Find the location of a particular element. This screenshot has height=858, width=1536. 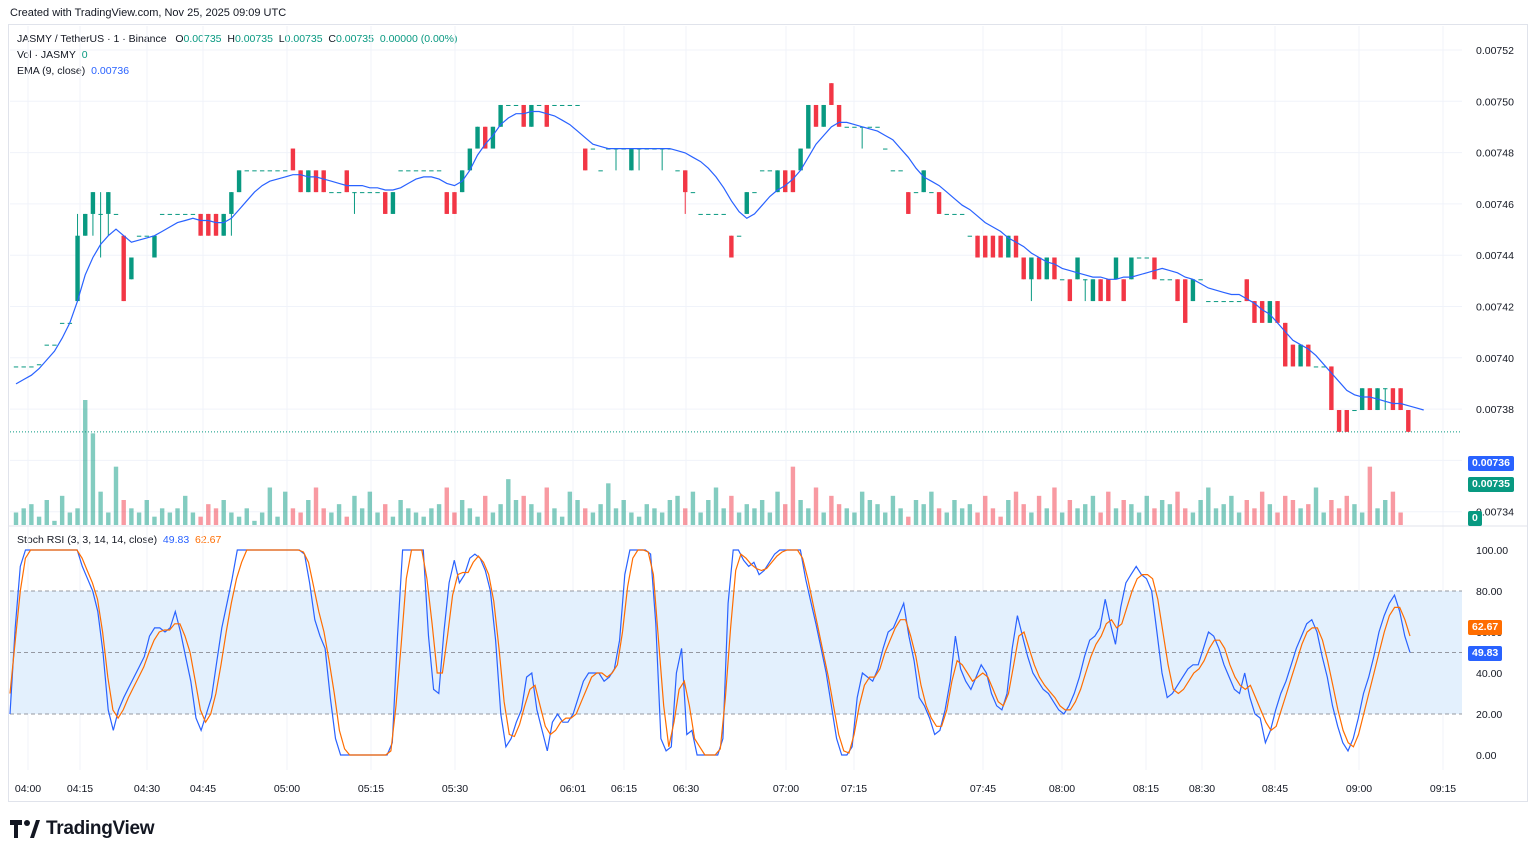

stoch-label: Stoch RSI (3, 3, 14, 14, close) is located at coordinates (87, 540).